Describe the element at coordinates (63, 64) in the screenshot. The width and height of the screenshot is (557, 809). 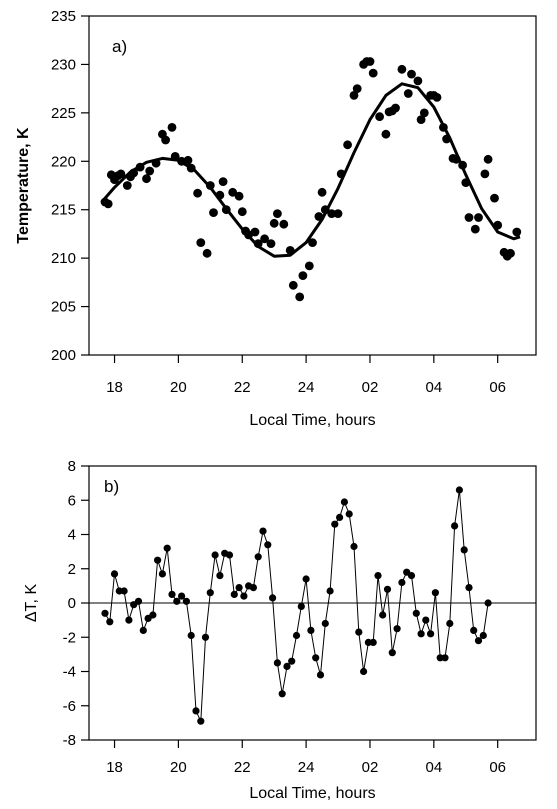
I see `y-tick-label: 230` at that location.